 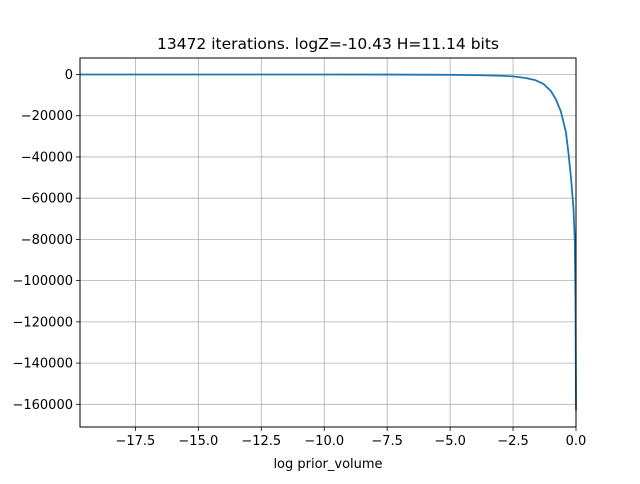 I want to click on y-tick-label: −80000, so click(x=47, y=240).